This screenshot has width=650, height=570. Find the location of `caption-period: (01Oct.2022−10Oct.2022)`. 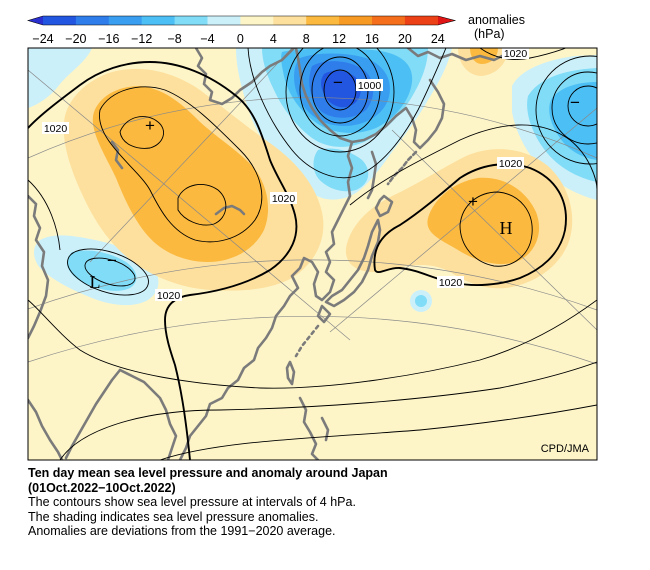

caption-period: (01Oct.2022−10Oct.2022) is located at coordinates (102, 487).